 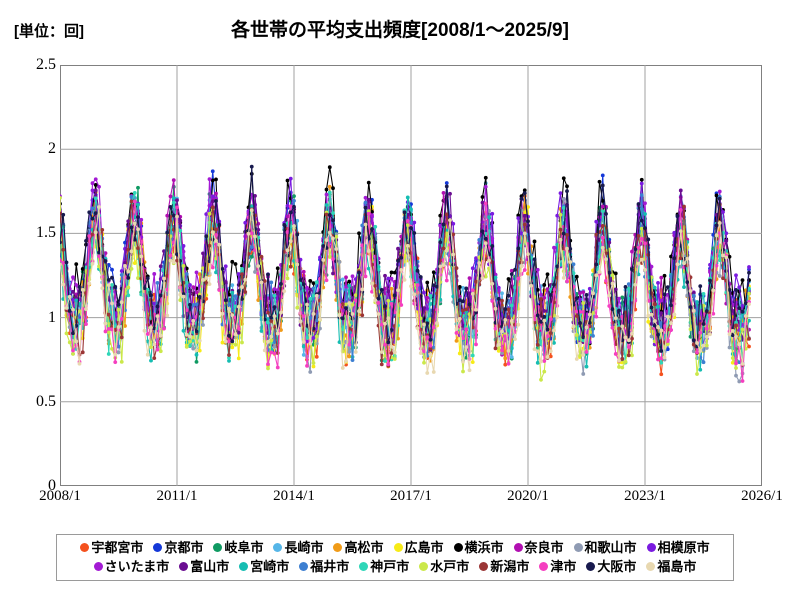 What do you see at coordinates (424, 566) in the screenshot?
I see `legend-marker-icon` at bounding box center [424, 566].